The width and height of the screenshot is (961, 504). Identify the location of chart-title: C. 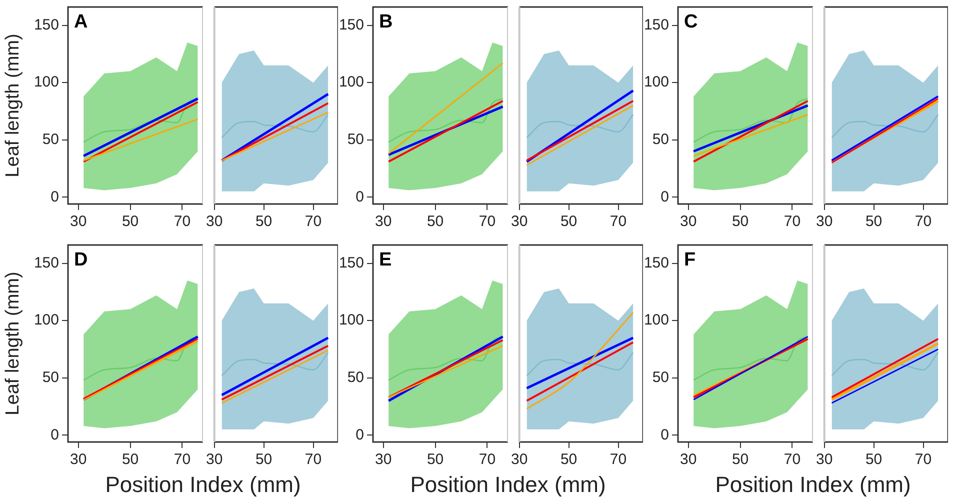
(691, 22).